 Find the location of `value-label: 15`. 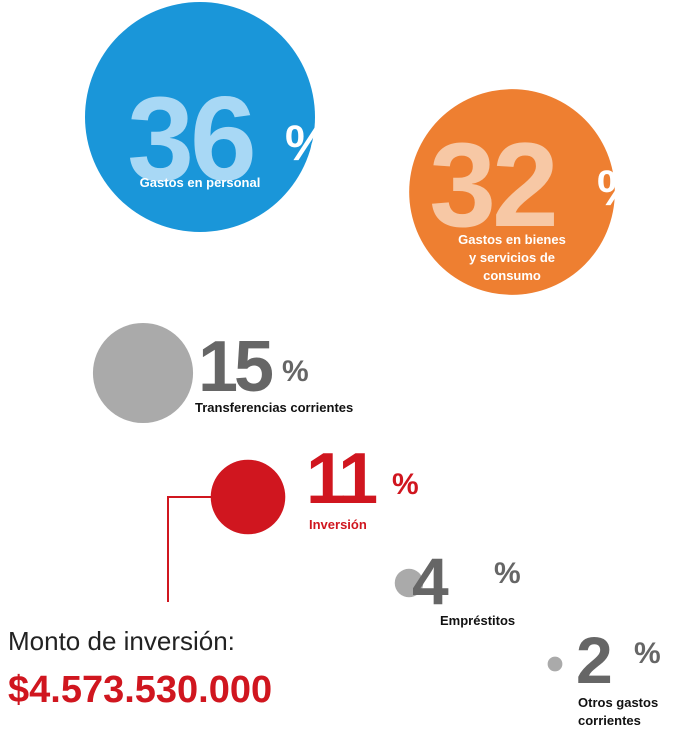

value-label: 15 is located at coordinates (235, 367).